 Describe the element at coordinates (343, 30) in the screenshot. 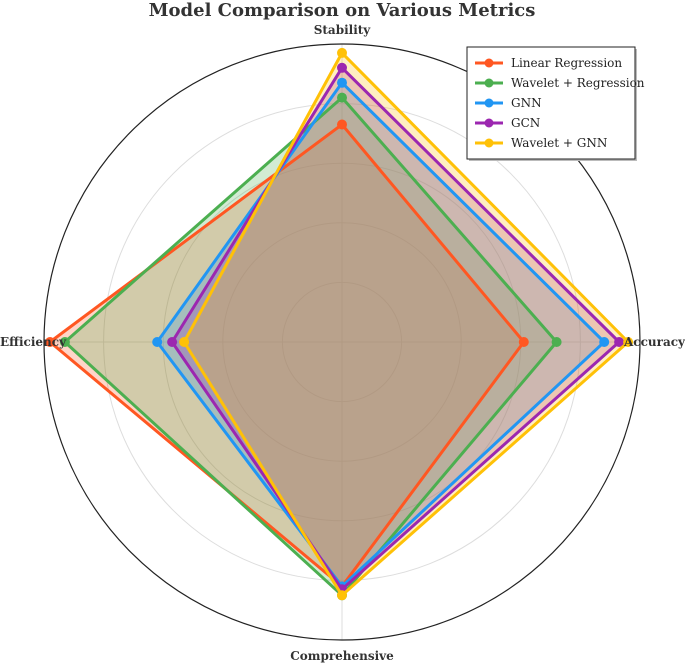

I see `axis-label-2: Stability` at that location.